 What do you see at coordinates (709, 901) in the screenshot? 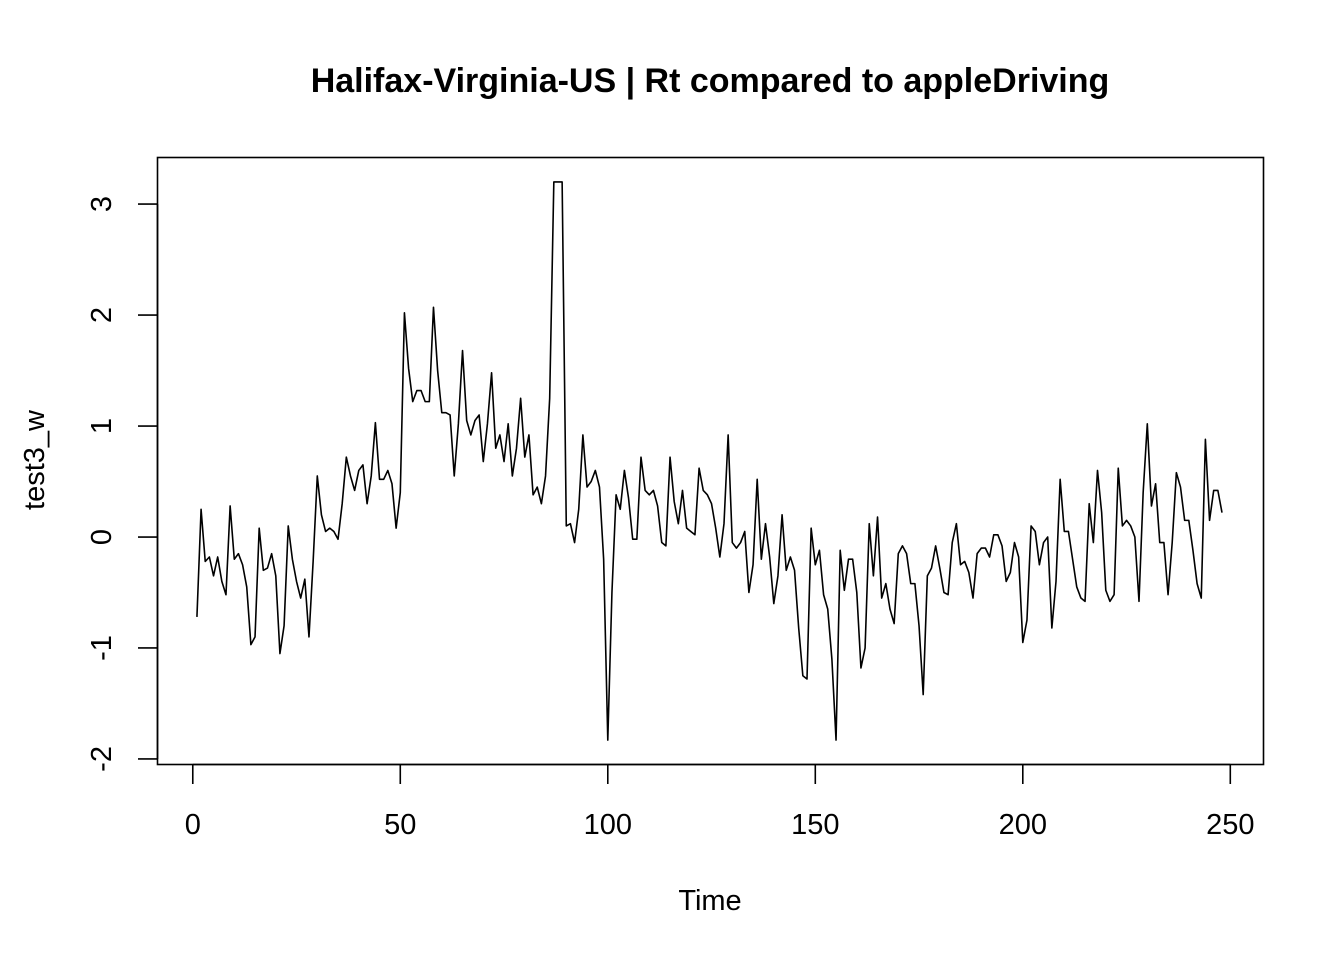
I see `x-axis-label: Time` at bounding box center [709, 901].